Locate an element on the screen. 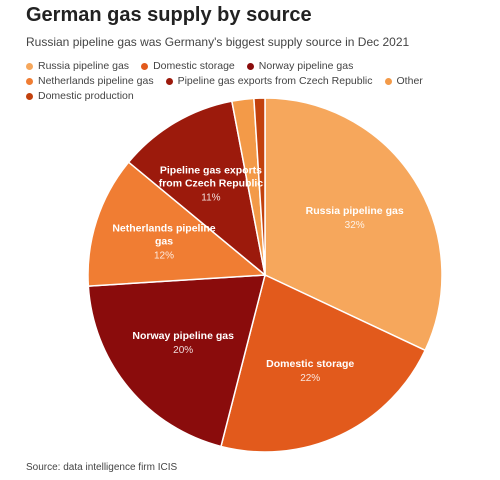 The image size is (500, 480). slice-value: 20% is located at coordinates (183, 350).